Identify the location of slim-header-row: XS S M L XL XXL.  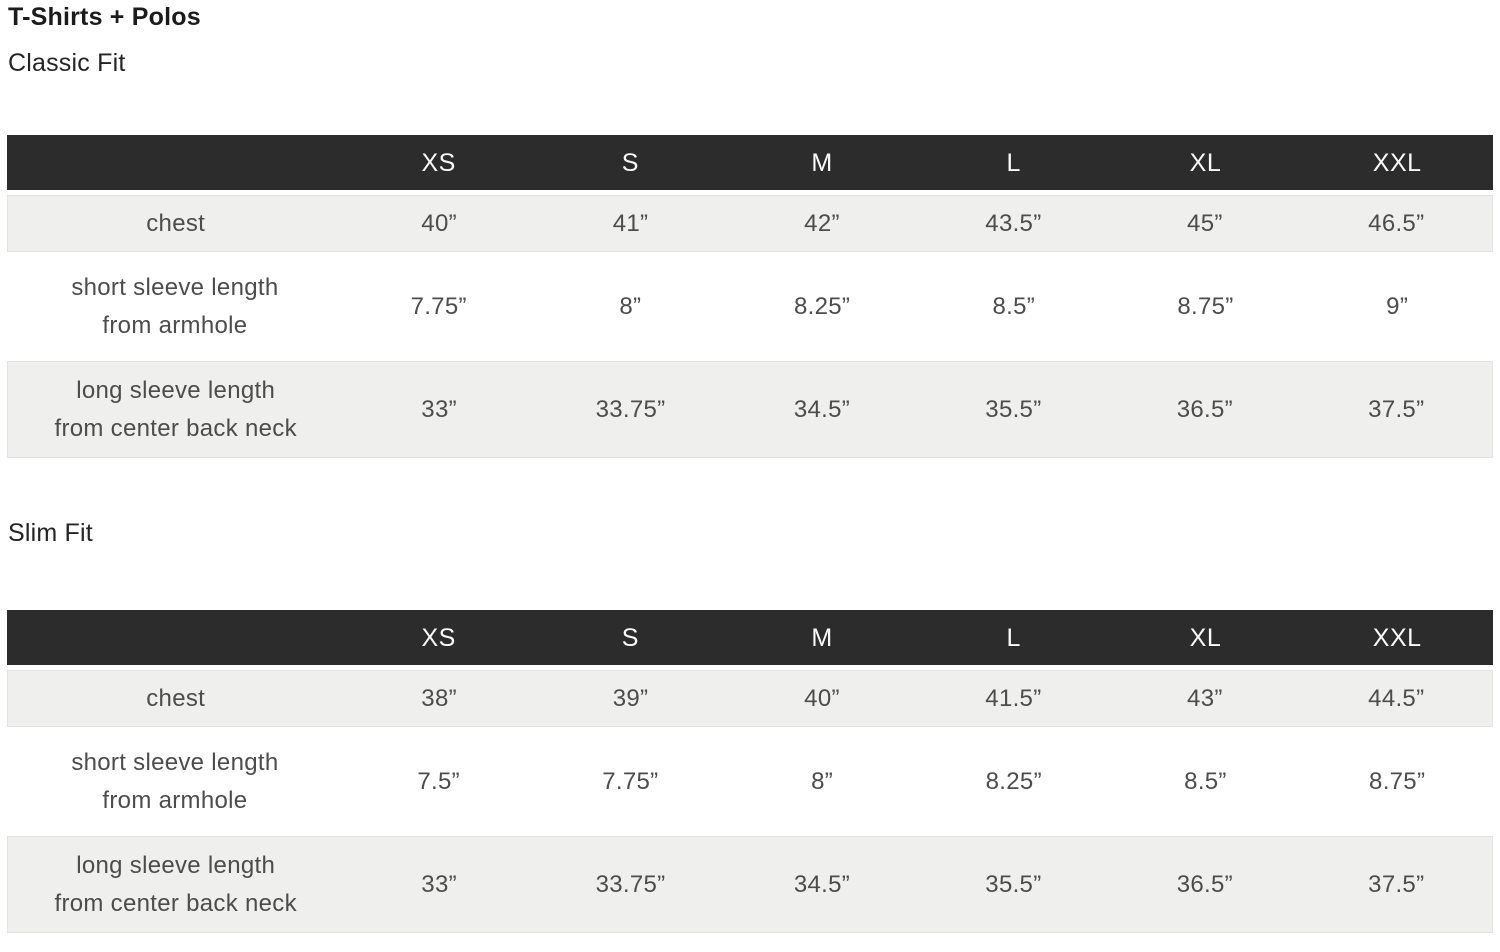
(750, 637).